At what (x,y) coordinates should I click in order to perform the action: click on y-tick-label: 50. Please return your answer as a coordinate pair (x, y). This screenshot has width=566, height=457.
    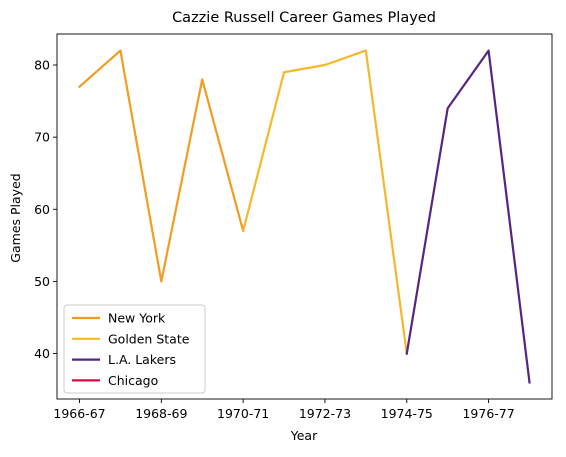
    Looking at the image, I should click on (42, 281).